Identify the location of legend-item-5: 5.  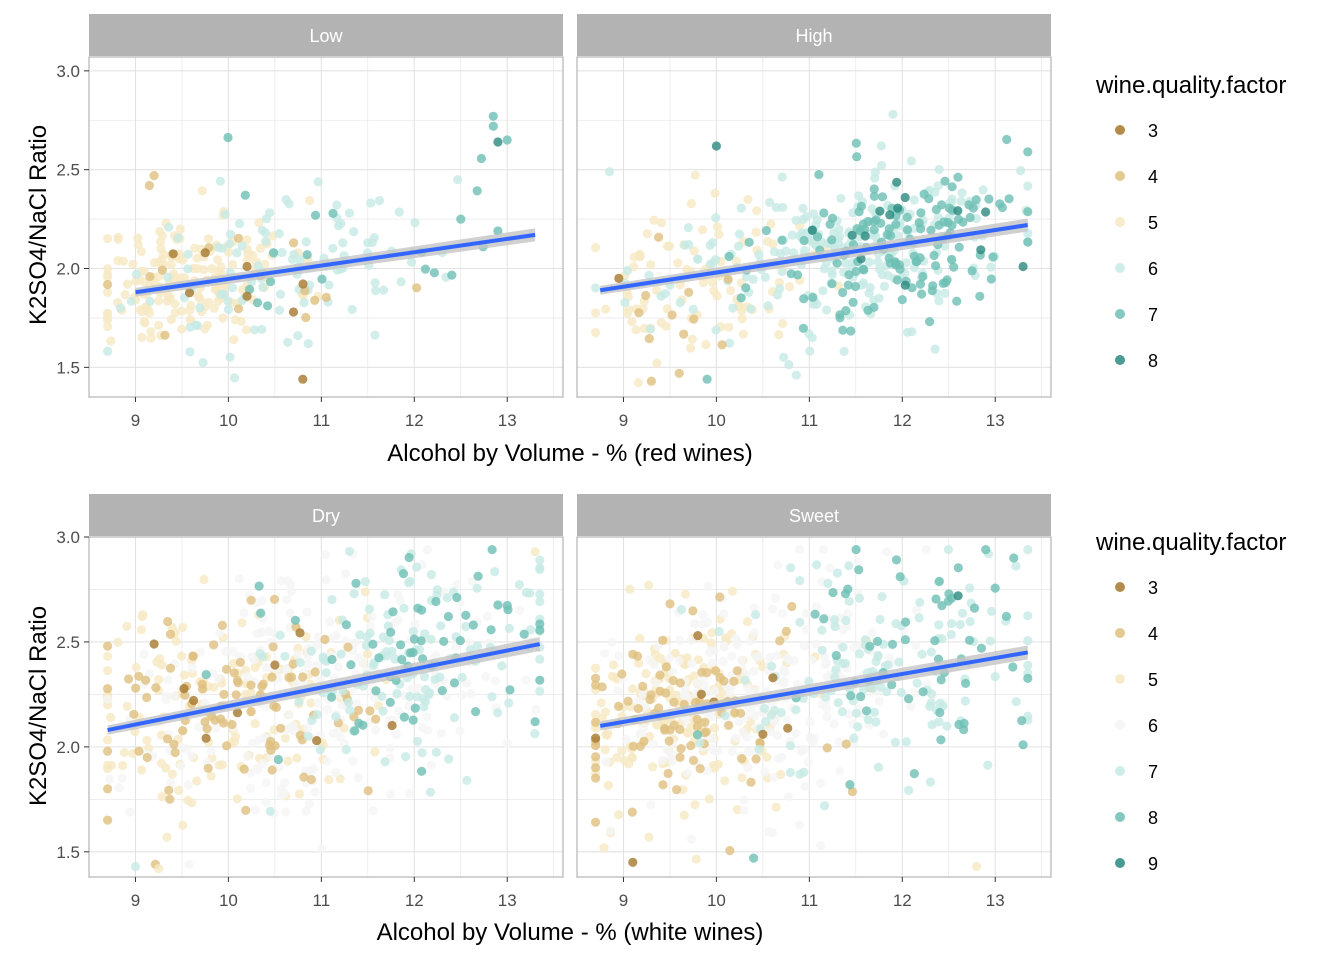
(1136, 223).